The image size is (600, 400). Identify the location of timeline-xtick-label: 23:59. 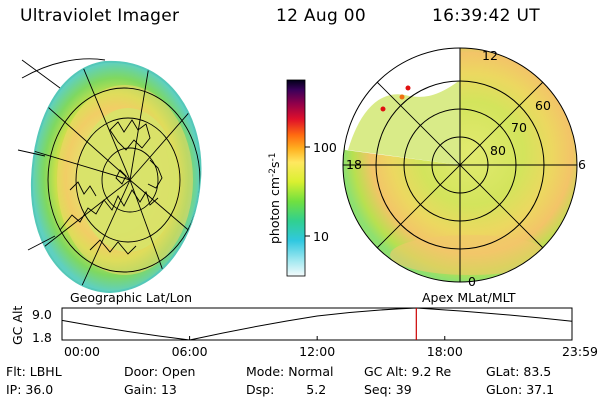
(580, 351).